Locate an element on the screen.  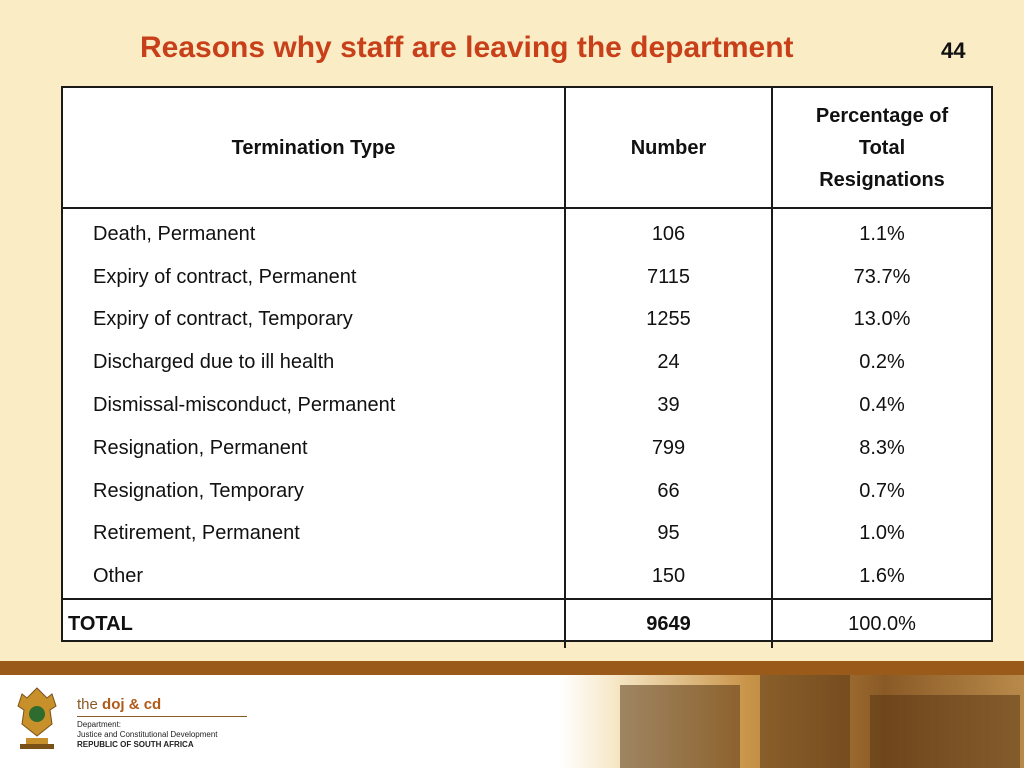
table-row: Death, Permanent 106 1.1% is located at coordinates (527, 232).